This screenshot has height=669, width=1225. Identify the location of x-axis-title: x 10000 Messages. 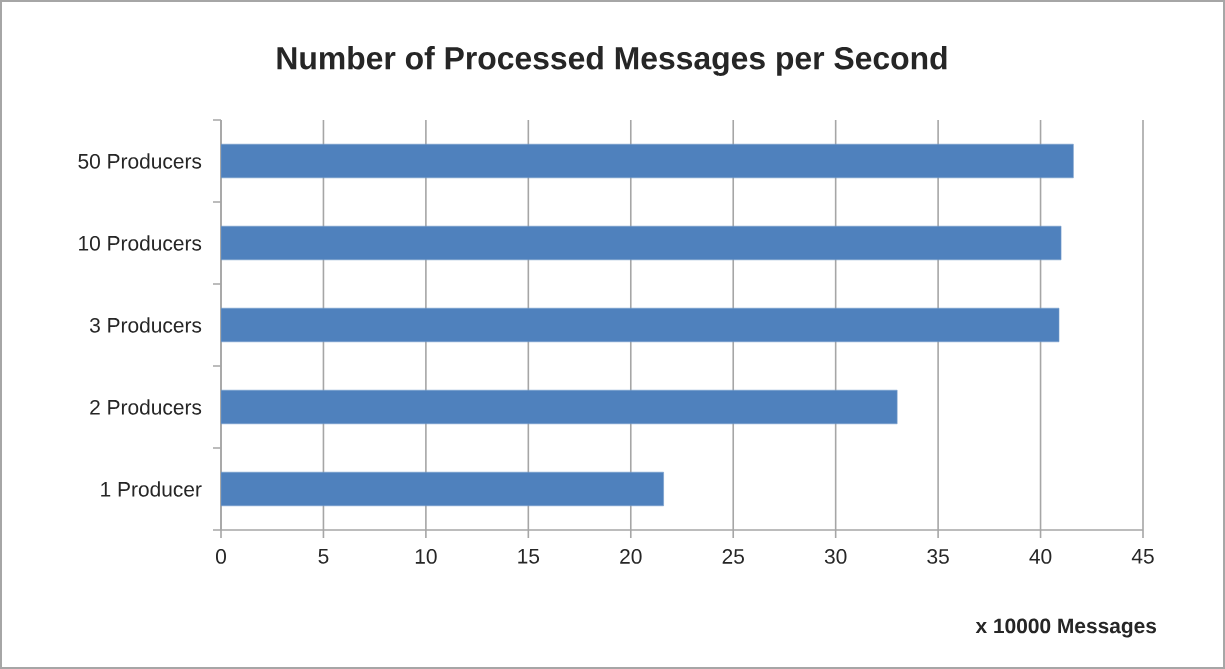
(1066, 628).